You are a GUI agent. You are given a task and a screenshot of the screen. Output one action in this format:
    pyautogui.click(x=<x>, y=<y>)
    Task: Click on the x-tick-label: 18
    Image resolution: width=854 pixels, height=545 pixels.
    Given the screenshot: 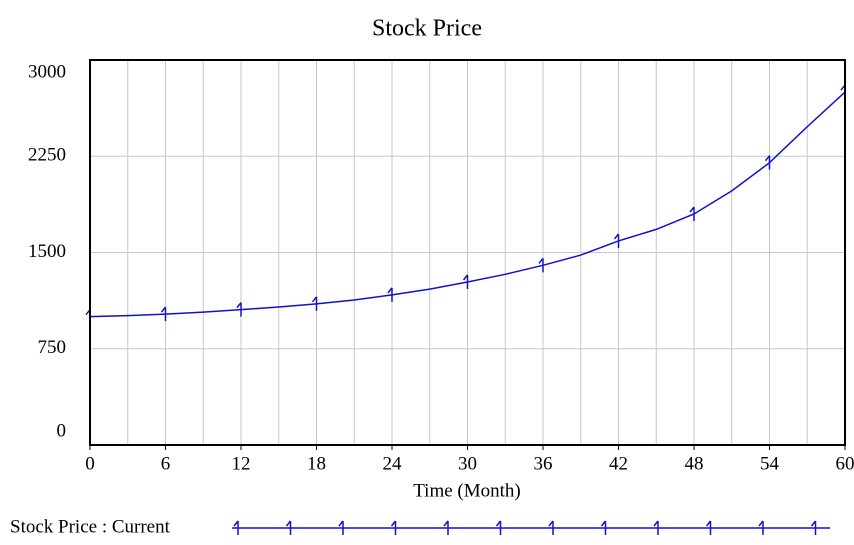 What is the action you would take?
    pyautogui.click(x=316, y=463)
    